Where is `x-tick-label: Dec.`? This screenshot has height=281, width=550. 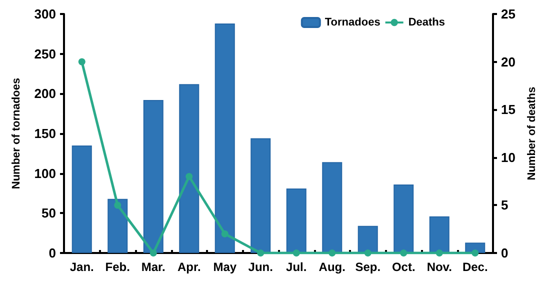 x-tick-label: Dec. is located at coordinates (475, 267).